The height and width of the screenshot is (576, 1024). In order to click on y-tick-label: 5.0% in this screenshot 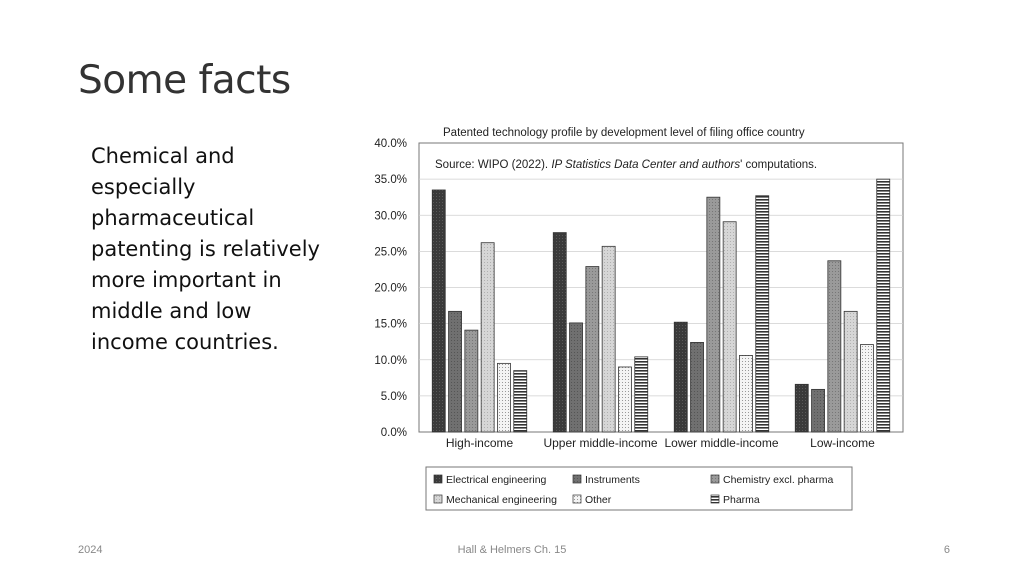, I will do `click(394, 397)`.